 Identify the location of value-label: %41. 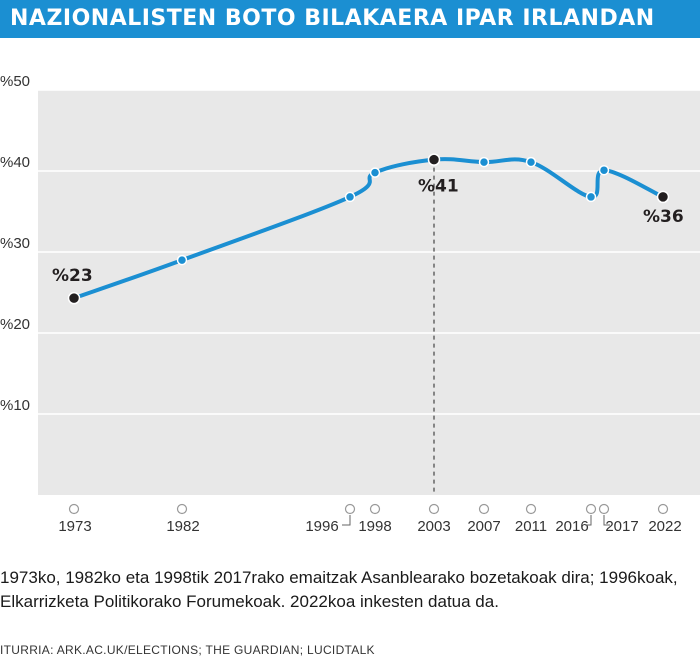
(438, 187).